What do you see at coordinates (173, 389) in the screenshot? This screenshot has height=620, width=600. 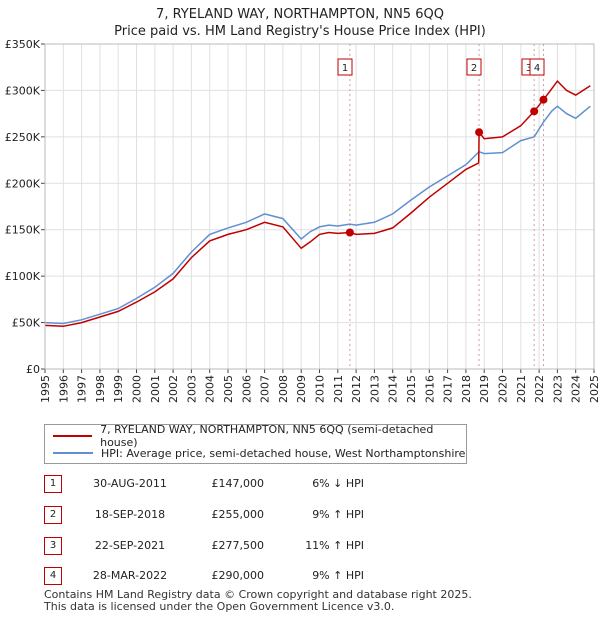 I see `x-tick-label: 2002` at bounding box center [173, 389].